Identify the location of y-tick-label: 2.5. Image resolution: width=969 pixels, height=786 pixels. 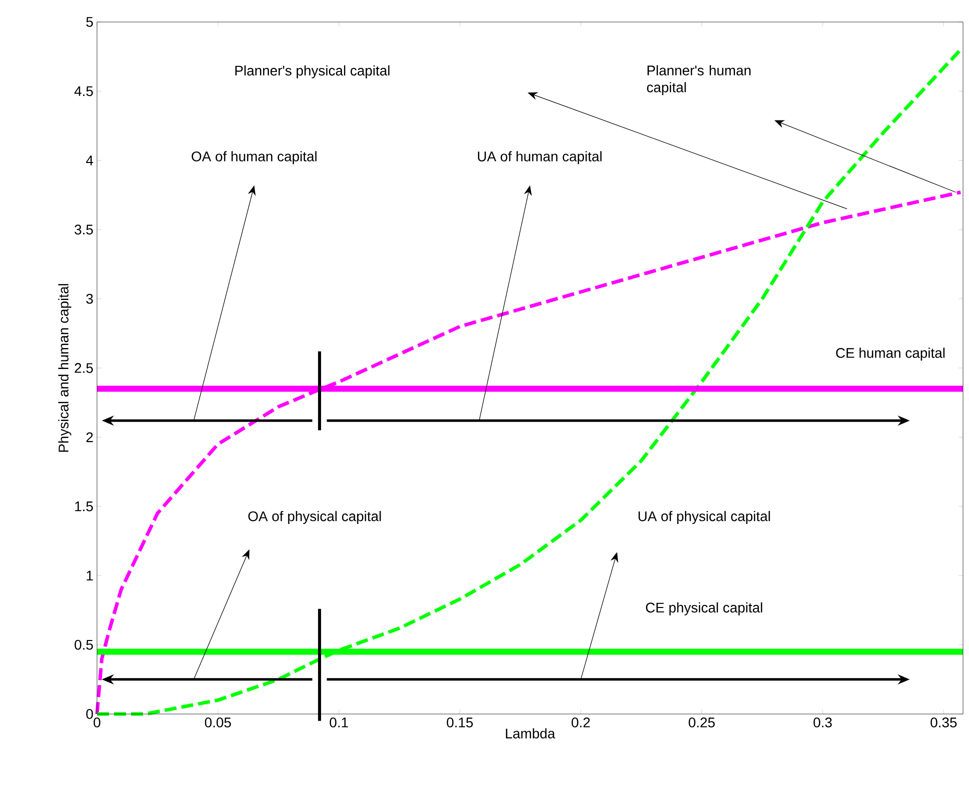
(83, 368).